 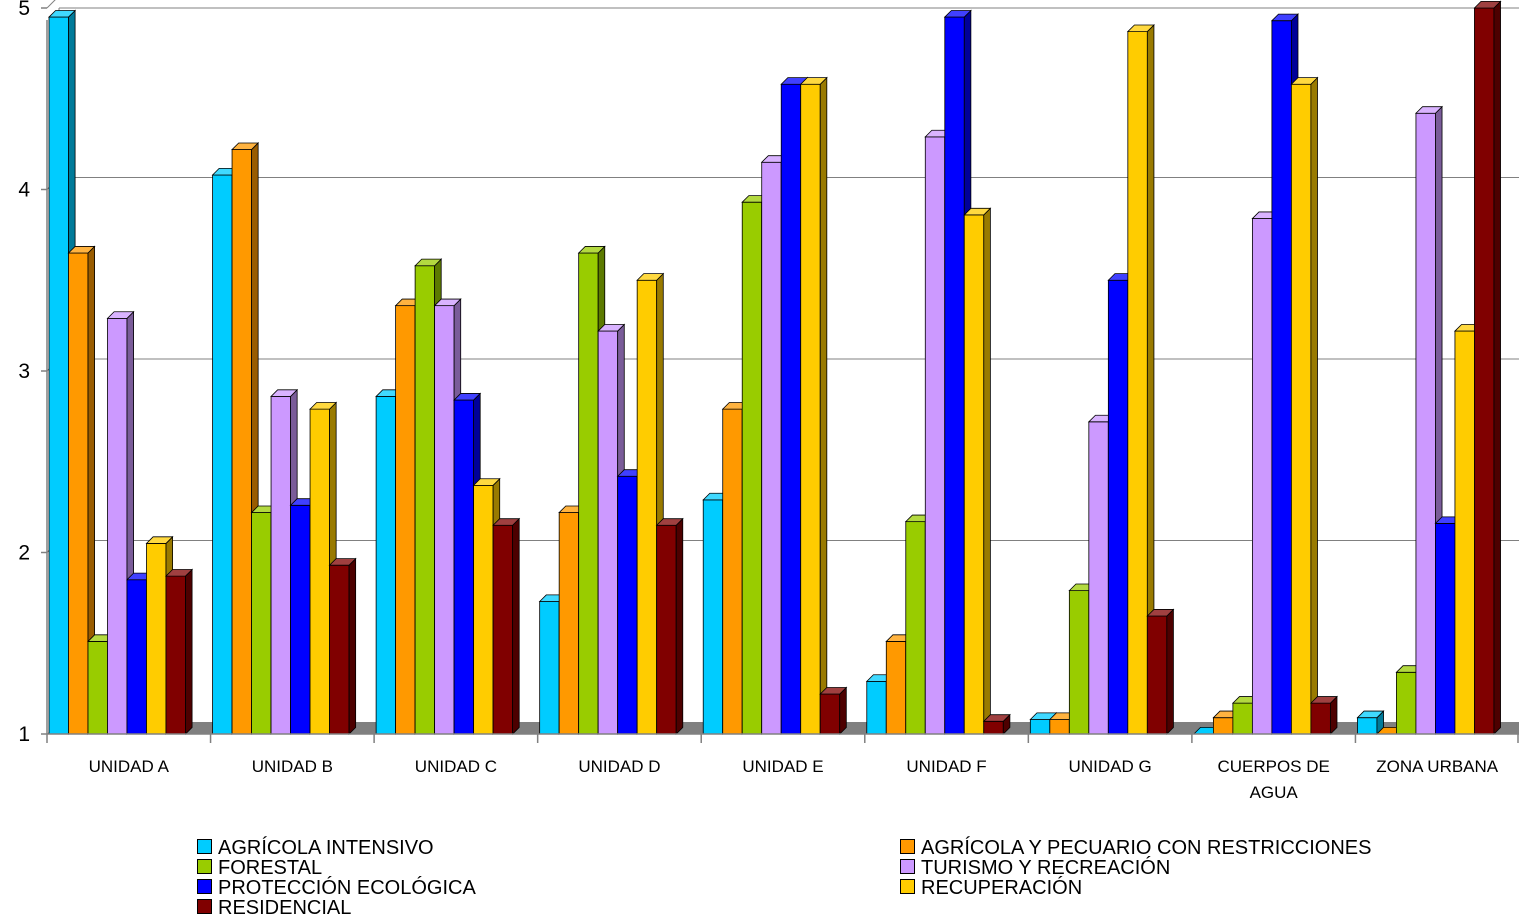 What do you see at coordinates (1273, 766) in the screenshot?
I see `x-category-label: CUERPOS DE` at bounding box center [1273, 766].